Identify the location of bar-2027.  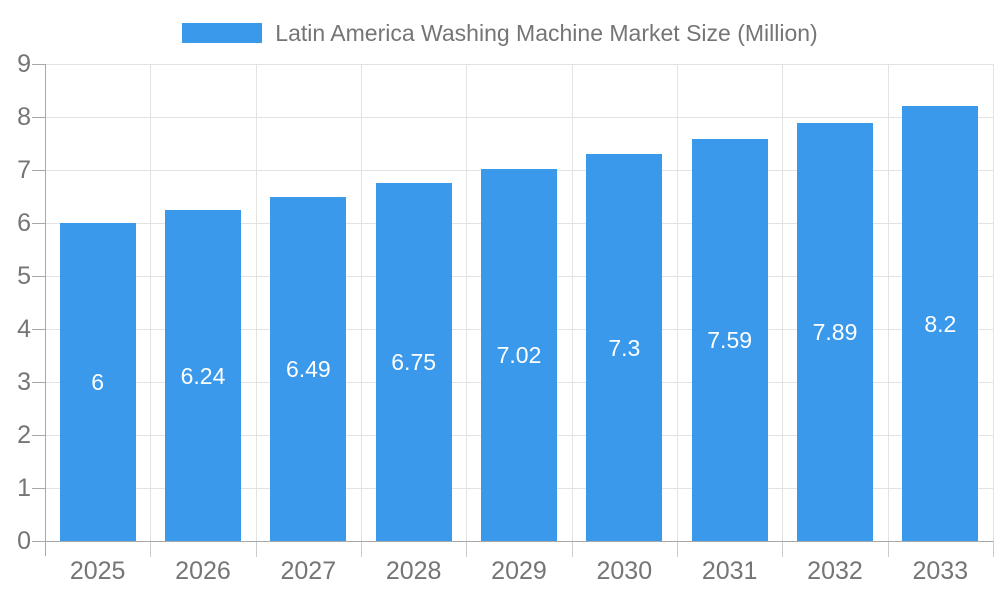
(308, 369).